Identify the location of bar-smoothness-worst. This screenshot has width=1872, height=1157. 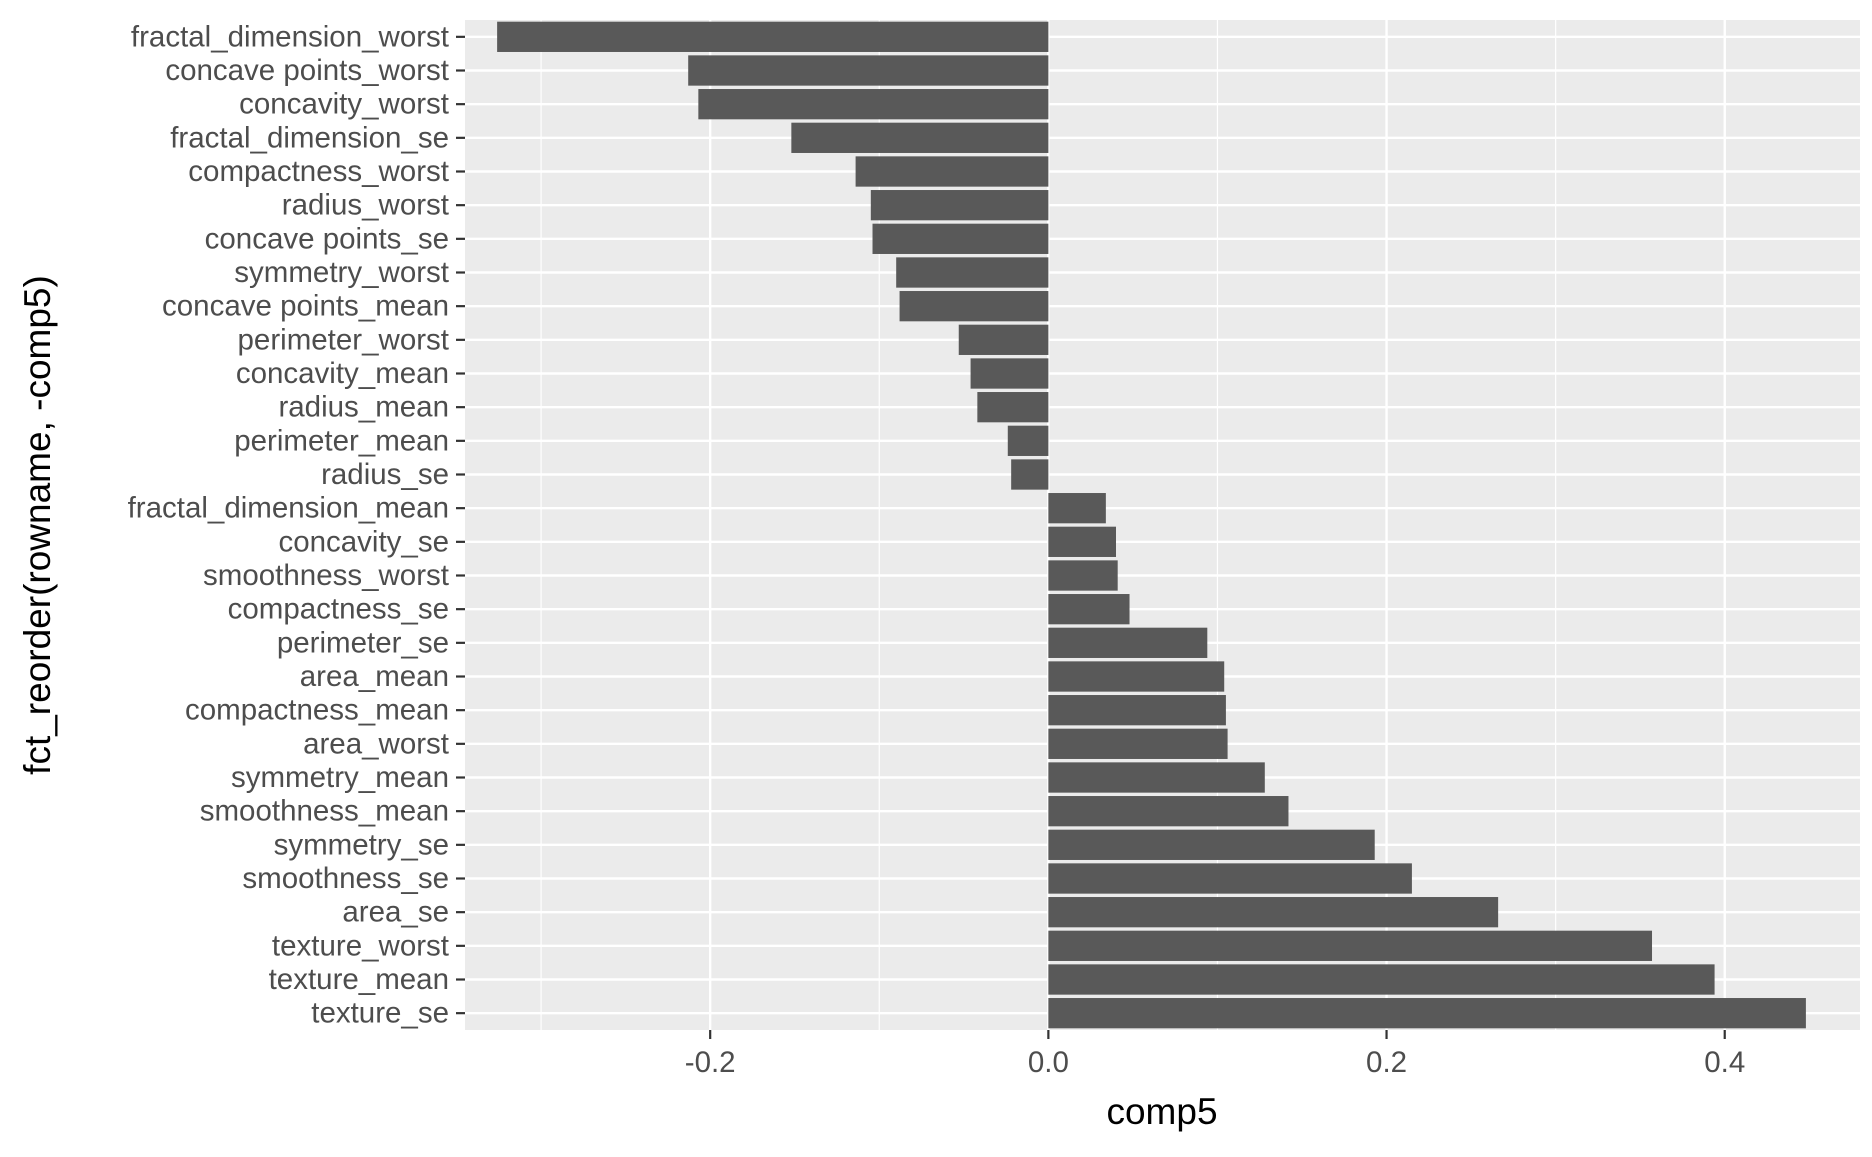
(1083, 575).